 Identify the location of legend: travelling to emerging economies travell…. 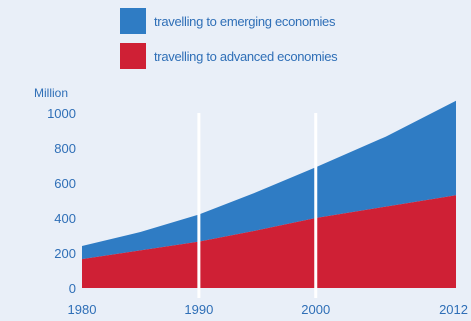
(229, 43).